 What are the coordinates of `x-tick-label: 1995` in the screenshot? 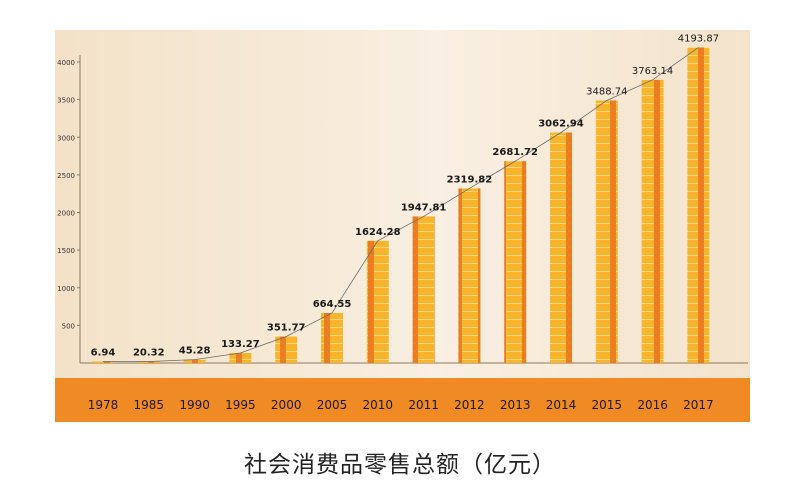 It's located at (240, 405).